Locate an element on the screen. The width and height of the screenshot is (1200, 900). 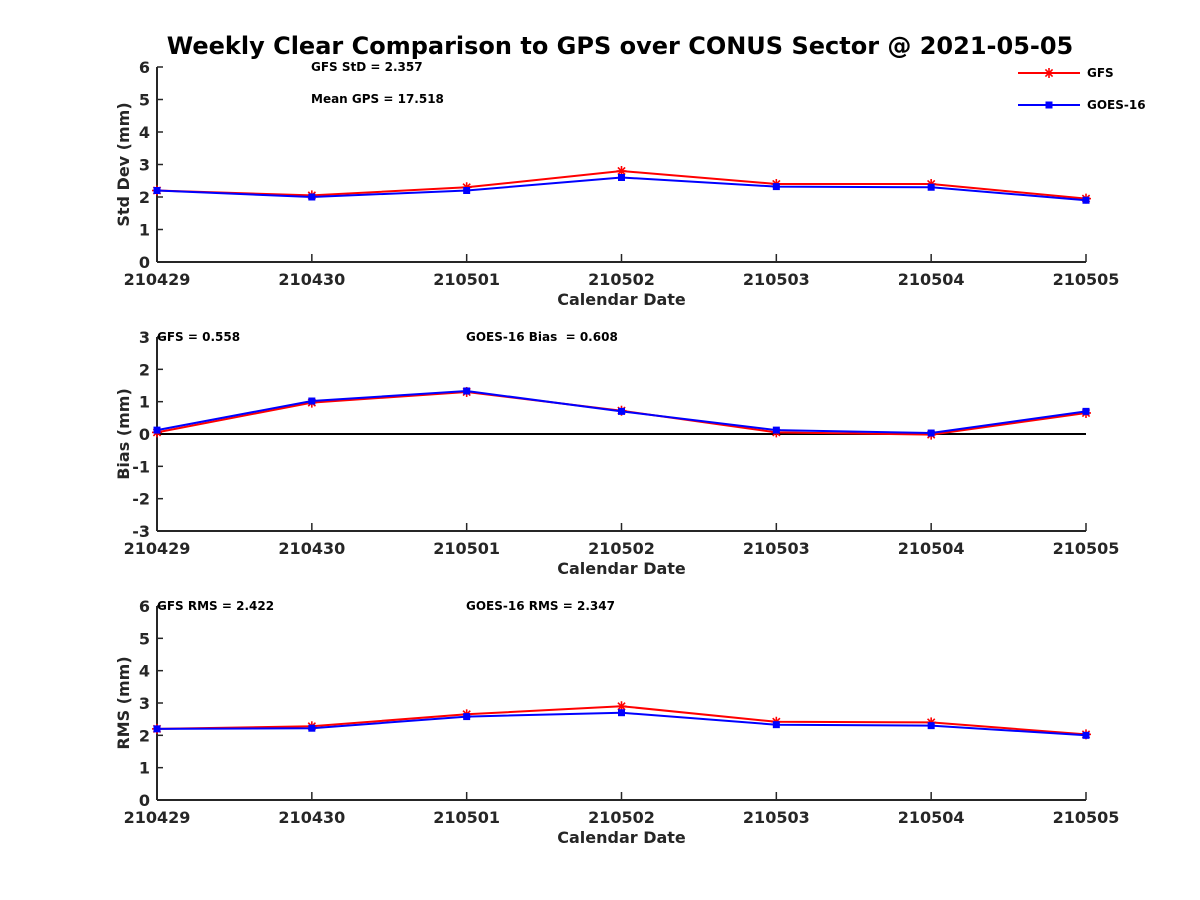
legend-label: GOES-16 is located at coordinates (1116, 105).